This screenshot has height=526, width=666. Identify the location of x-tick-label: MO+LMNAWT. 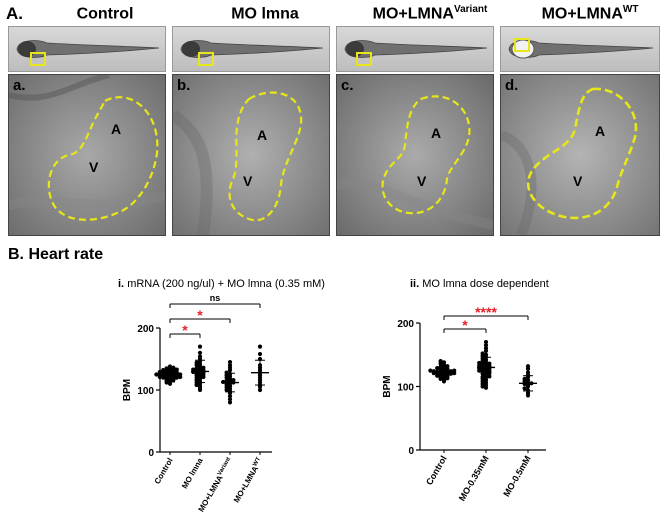
(248, 480).